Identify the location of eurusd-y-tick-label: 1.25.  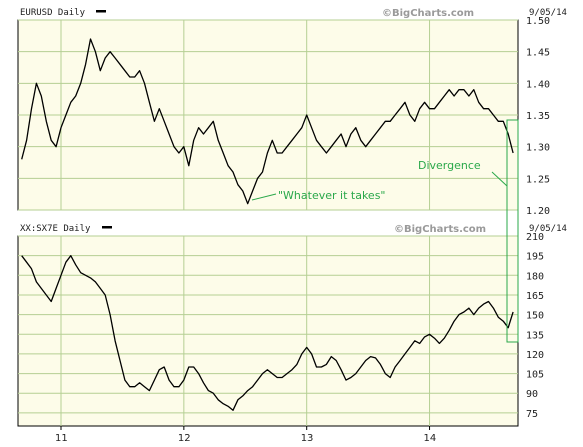
(538, 179).